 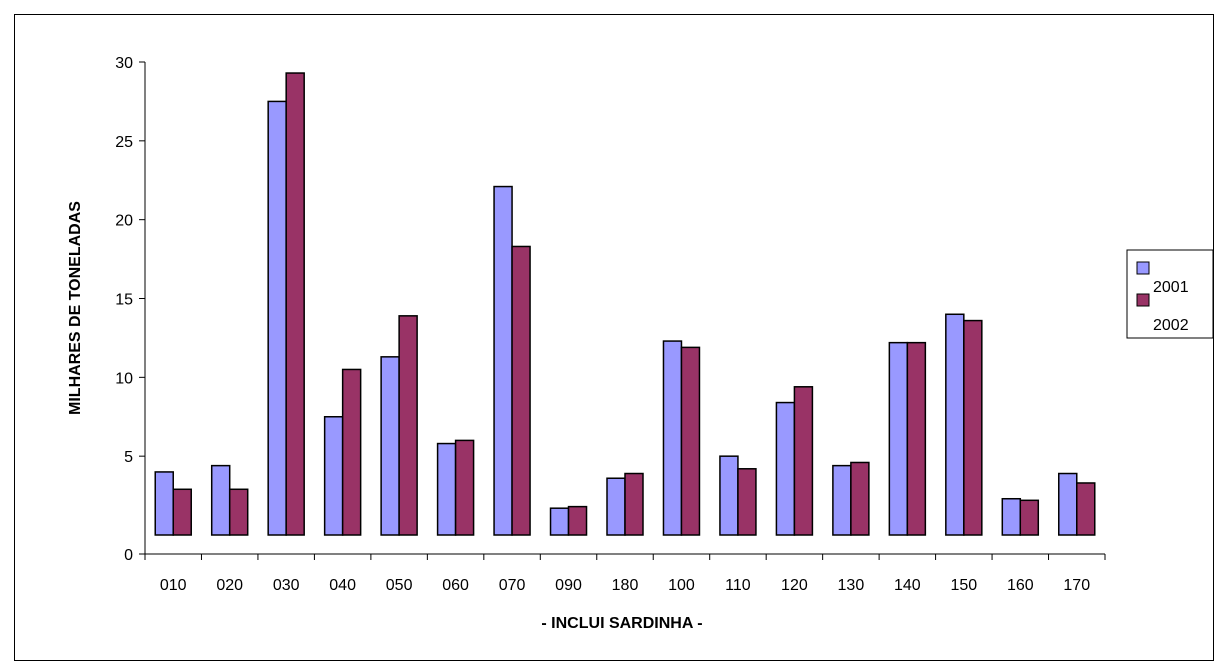 What do you see at coordinates (286, 585) in the screenshot?
I see `x-tick-label: 030` at bounding box center [286, 585].